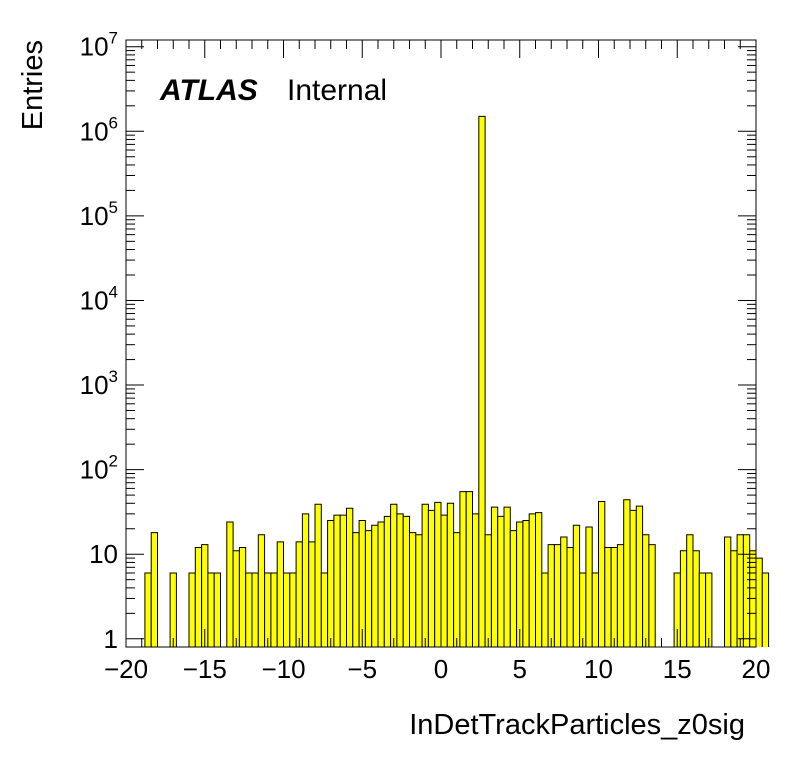  I want to click on y-axis-title: Entries, so click(33, 85).